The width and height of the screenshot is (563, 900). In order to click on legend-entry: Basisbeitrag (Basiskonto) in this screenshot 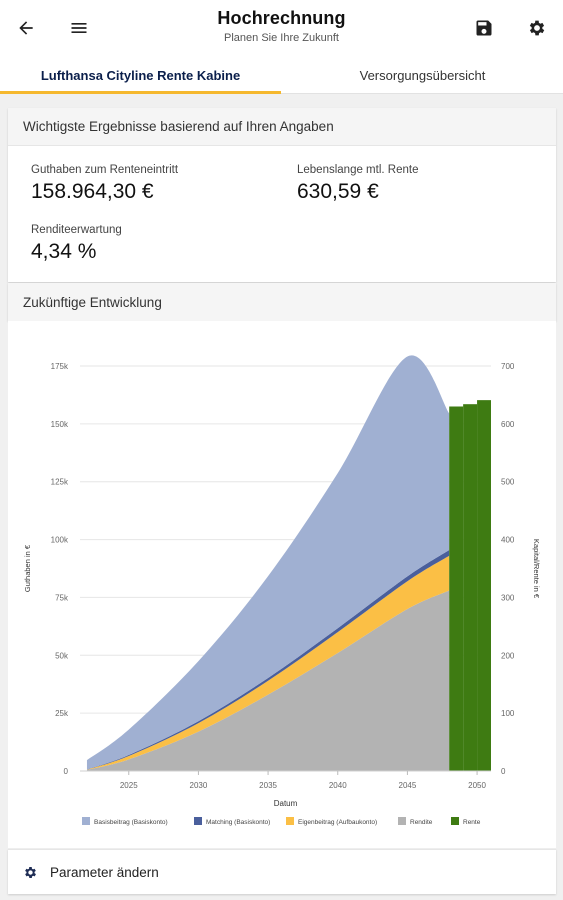, I will do `click(131, 822)`.